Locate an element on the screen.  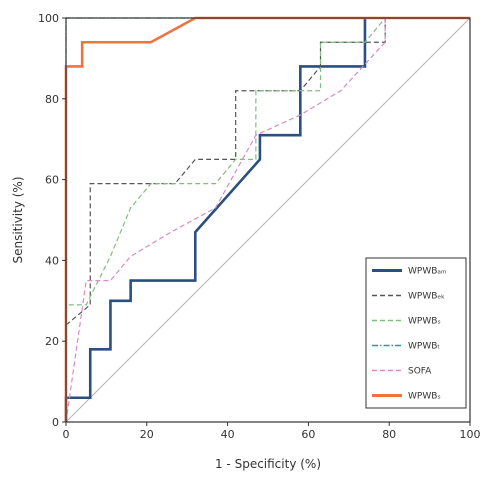
x-tick-label: 100 is located at coordinates (470, 434).